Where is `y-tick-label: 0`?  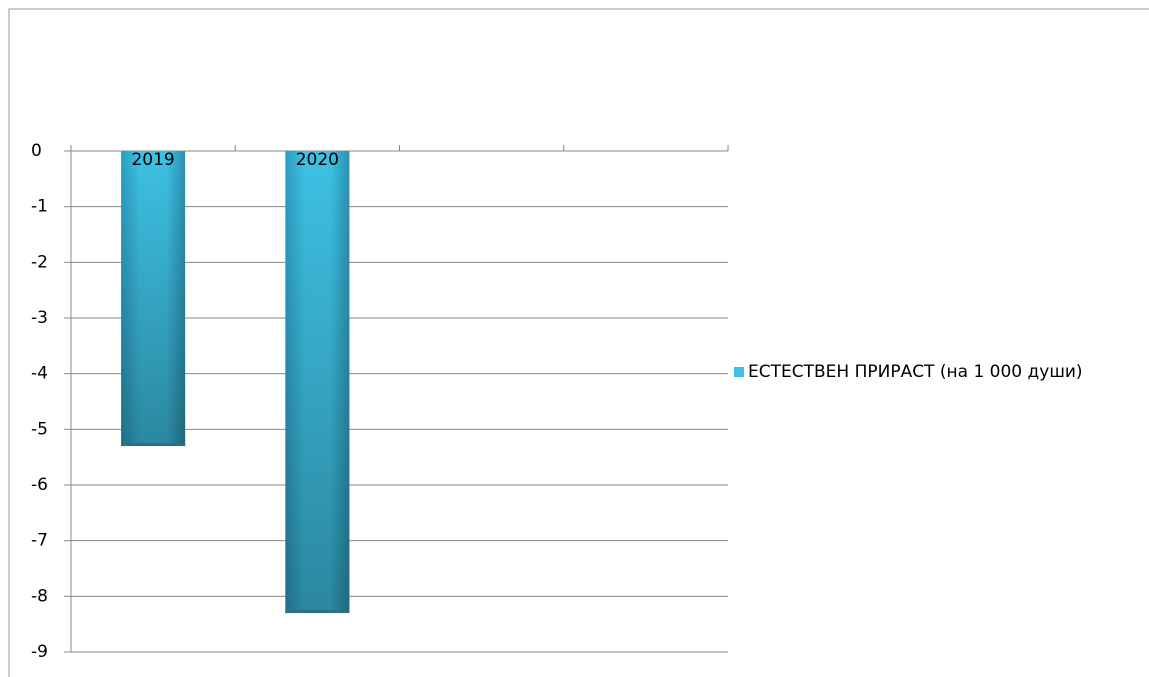
y-tick-label: 0 is located at coordinates (36, 151).